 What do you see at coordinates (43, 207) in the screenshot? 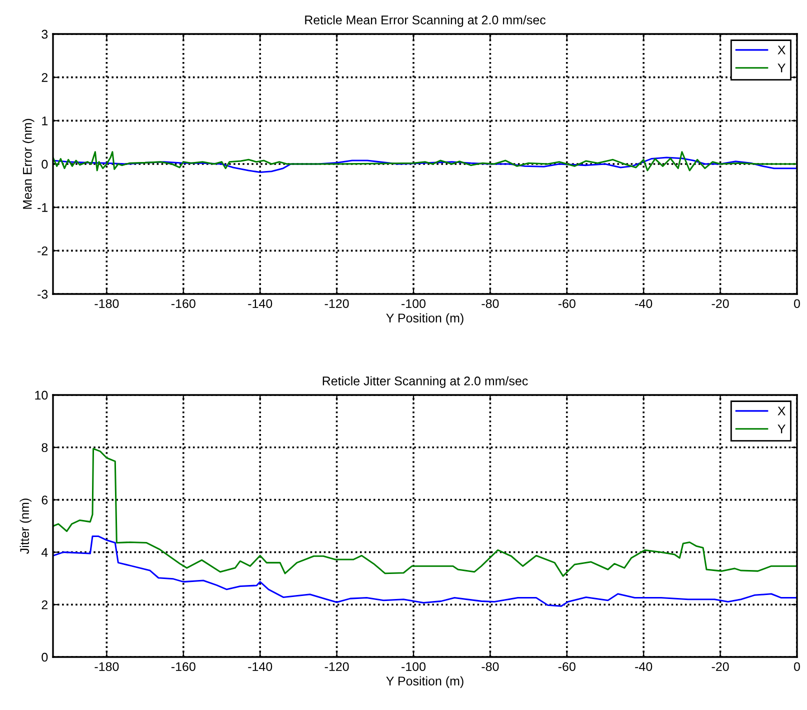
I see `y-tick-label: -1` at bounding box center [43, 207].